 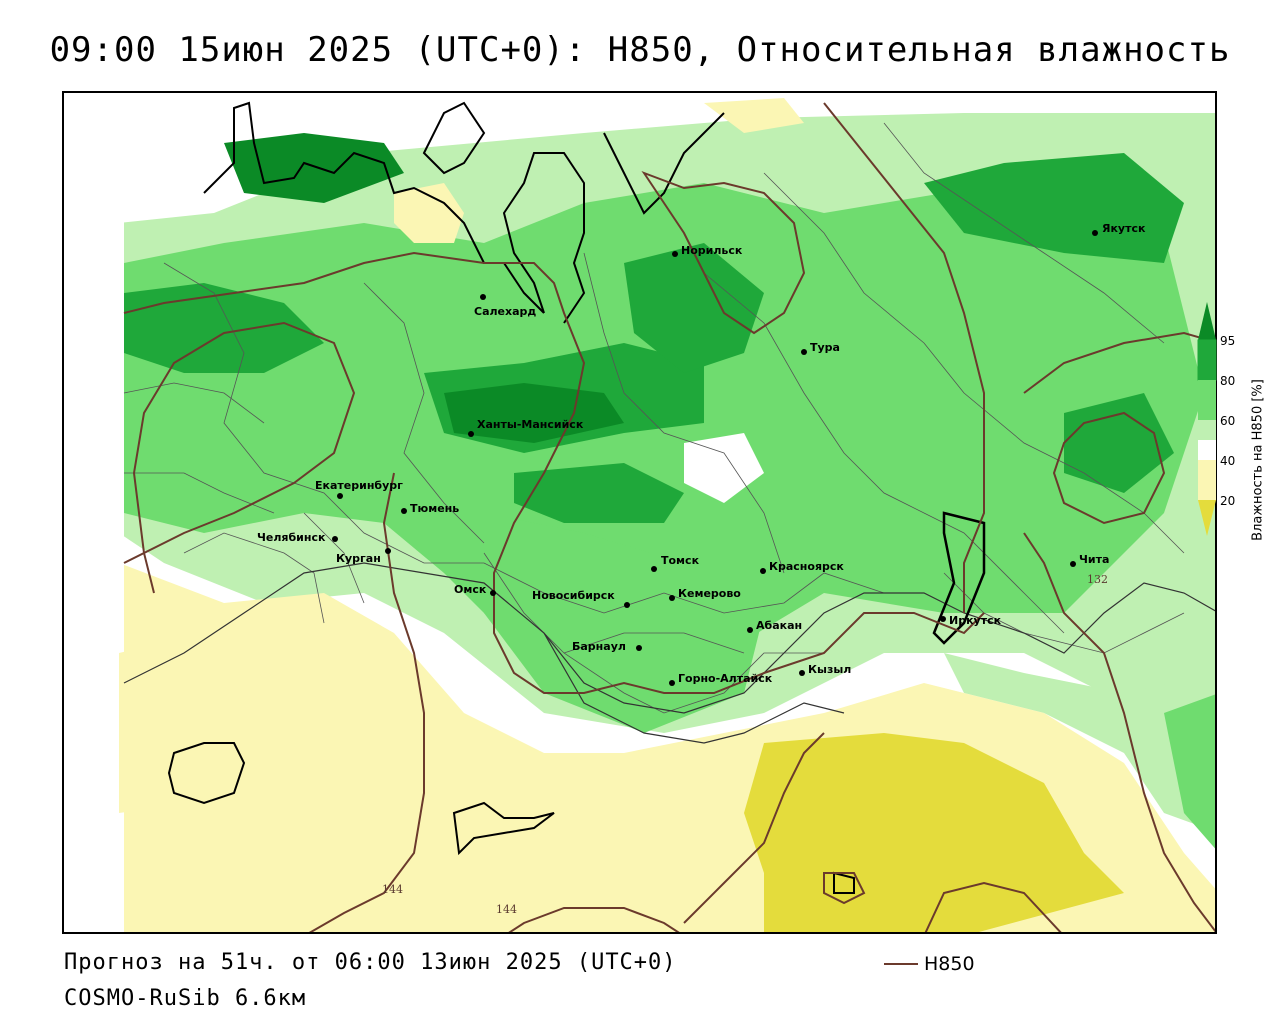 What do you see at coordinates (1228, 381) in the screenshot?
I see `colorbar-tick: 80` at bounding box center [1228, 381].